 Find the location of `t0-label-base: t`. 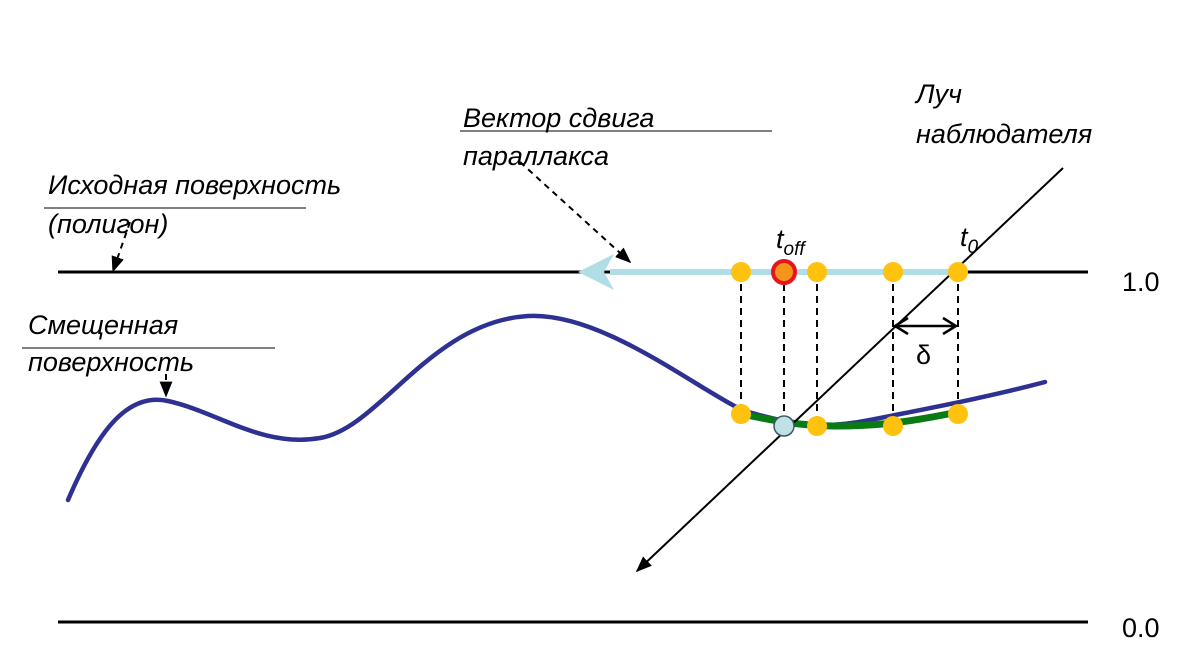

t0-label-base: t is located at coordinates (964, 237).